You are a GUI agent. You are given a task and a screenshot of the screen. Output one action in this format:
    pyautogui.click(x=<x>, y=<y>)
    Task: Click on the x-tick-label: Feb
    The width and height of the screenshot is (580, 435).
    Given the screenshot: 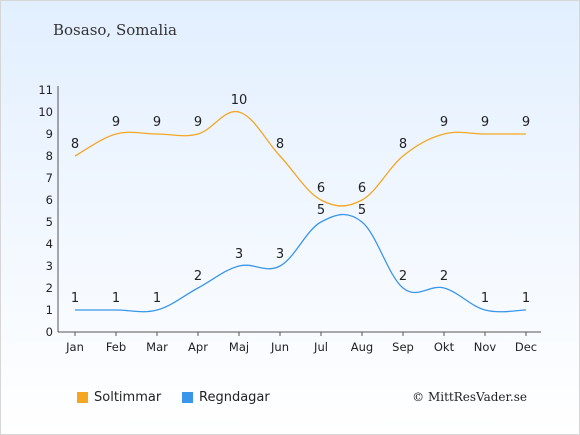 What is the action you would take?
    pyautogui.click(x=116, y=347)
    